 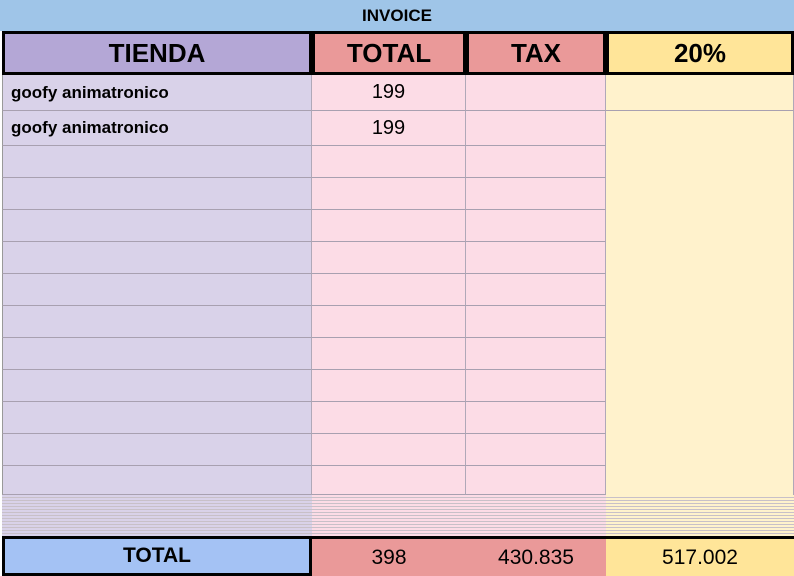 I want to click on footer-cell: 517.002, so click(x=700, y=556).